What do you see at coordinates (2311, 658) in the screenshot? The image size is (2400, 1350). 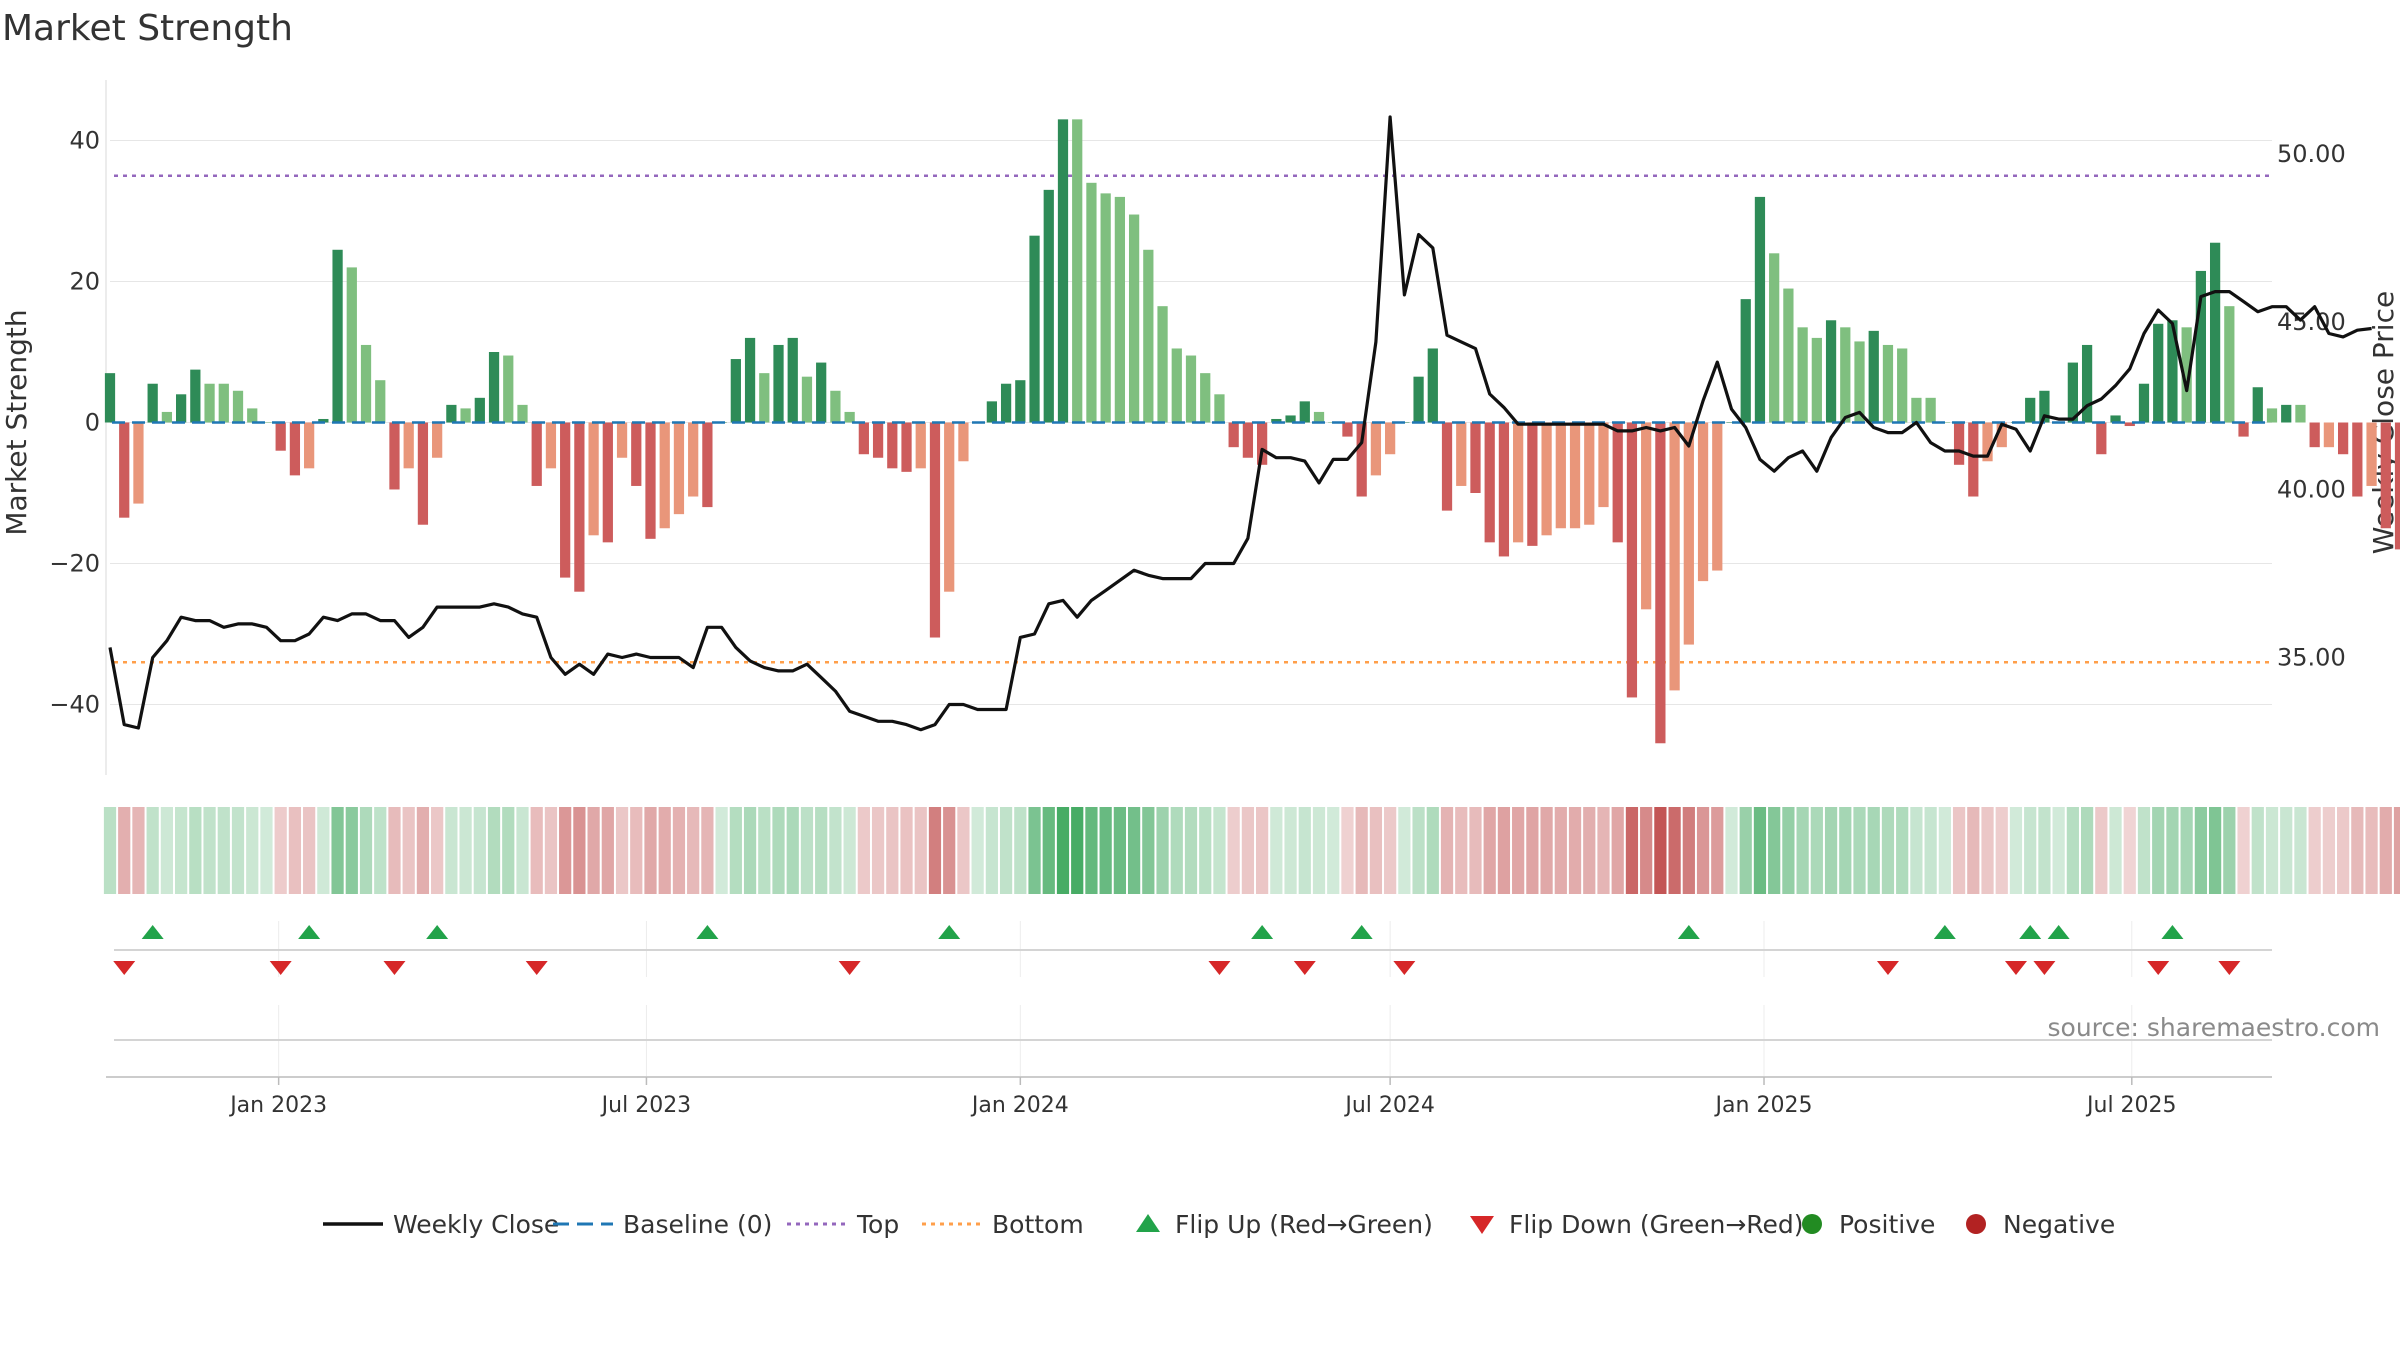 I see `y2-tick-label: 35.00` at bounding box center [2311, 658].